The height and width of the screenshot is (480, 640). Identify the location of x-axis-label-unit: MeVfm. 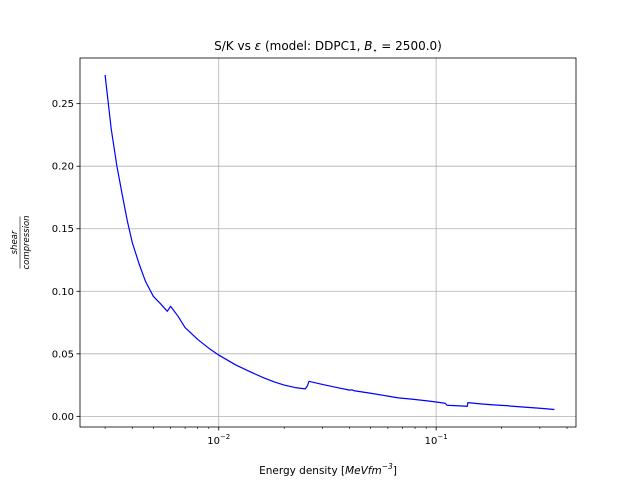
(363, 471).